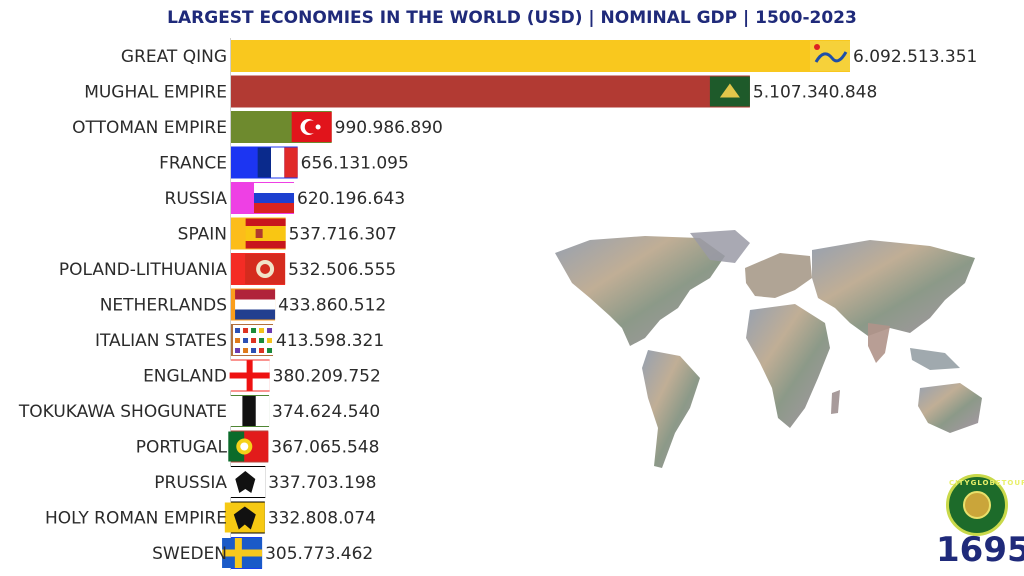 Image resolution: width=1024 pixels, height=576 pixels. Describe the element at coordinates (202, 235) in the screenshot. I see `category-label: SPAIN` at that location.